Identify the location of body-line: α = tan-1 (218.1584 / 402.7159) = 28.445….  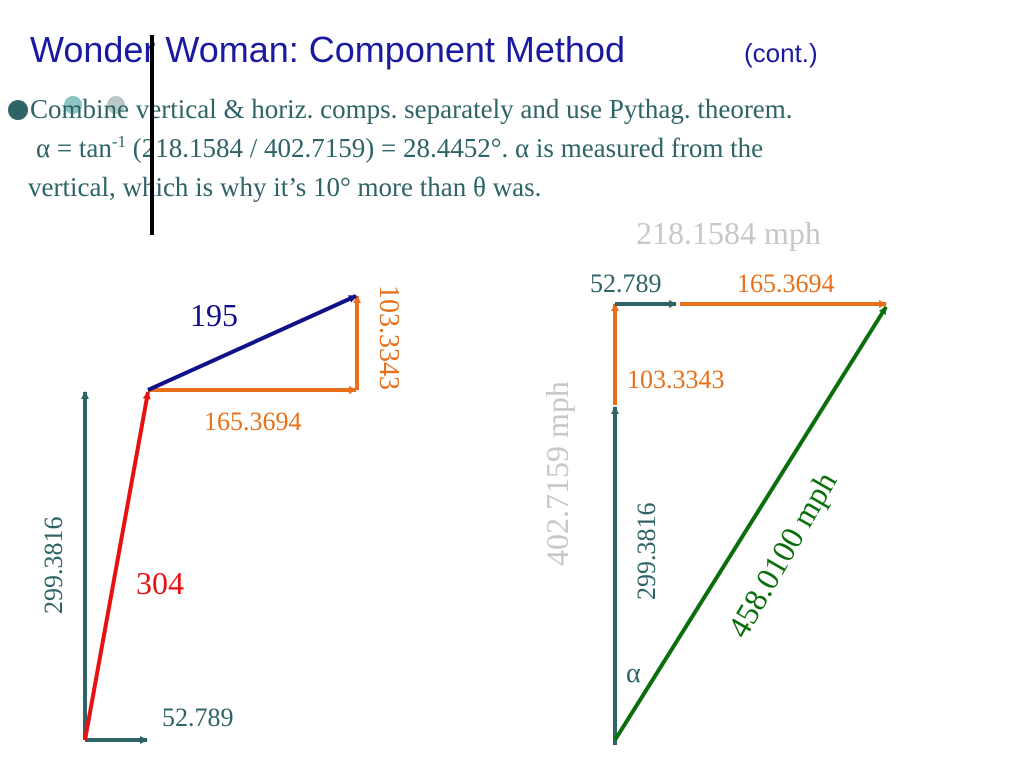
(399, 147).